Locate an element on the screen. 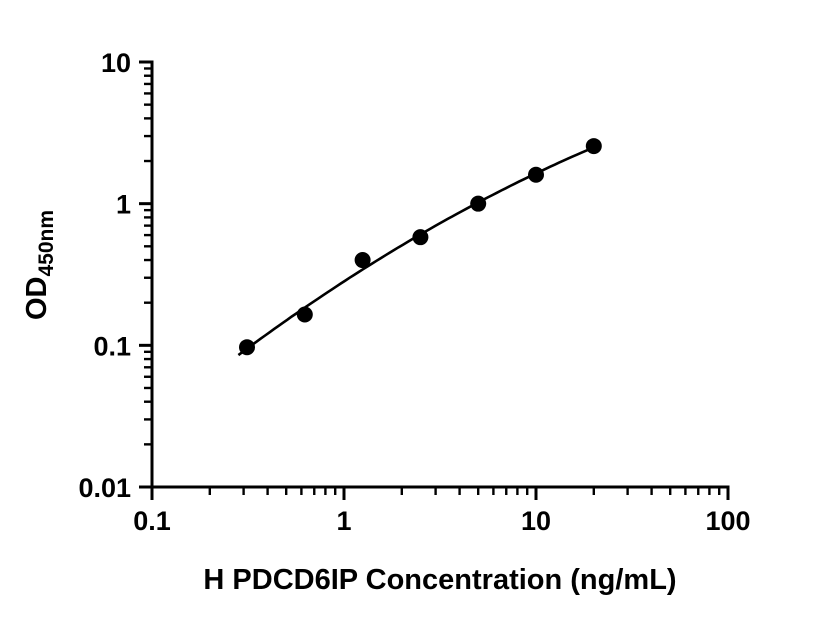  x-tick-label: 1 is located at coordinates (343, 521).